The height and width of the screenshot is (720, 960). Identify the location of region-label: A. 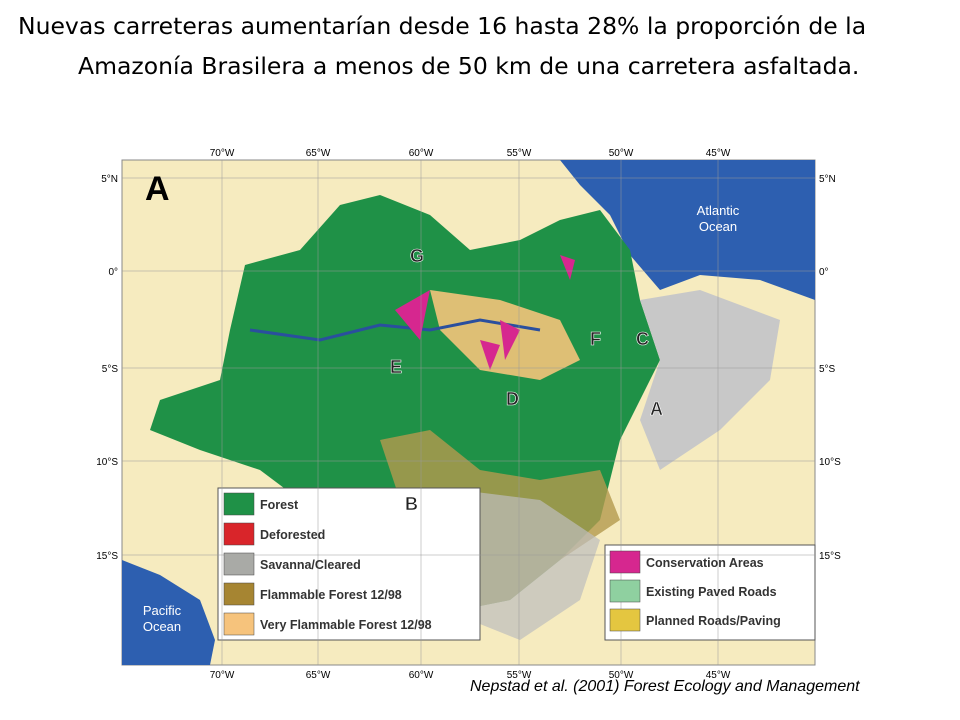
(656, 409).